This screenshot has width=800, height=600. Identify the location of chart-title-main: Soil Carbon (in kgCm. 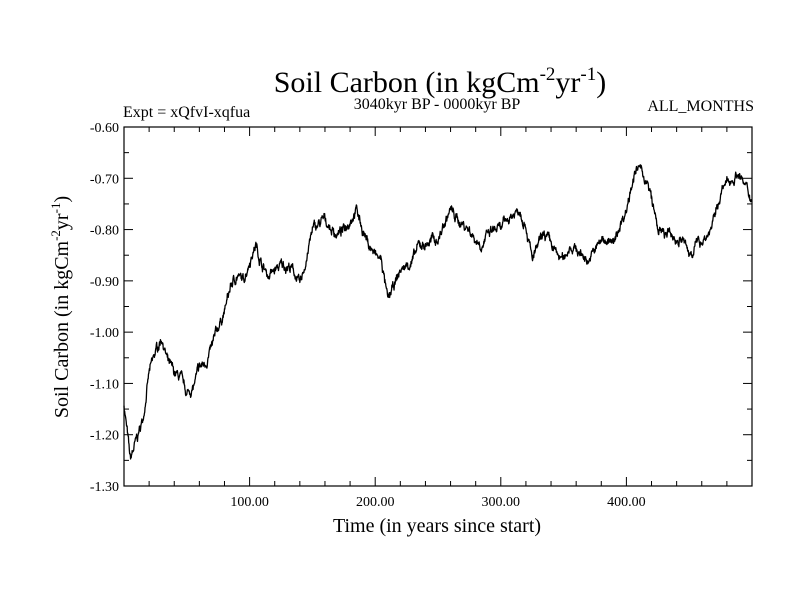
(407, 82).